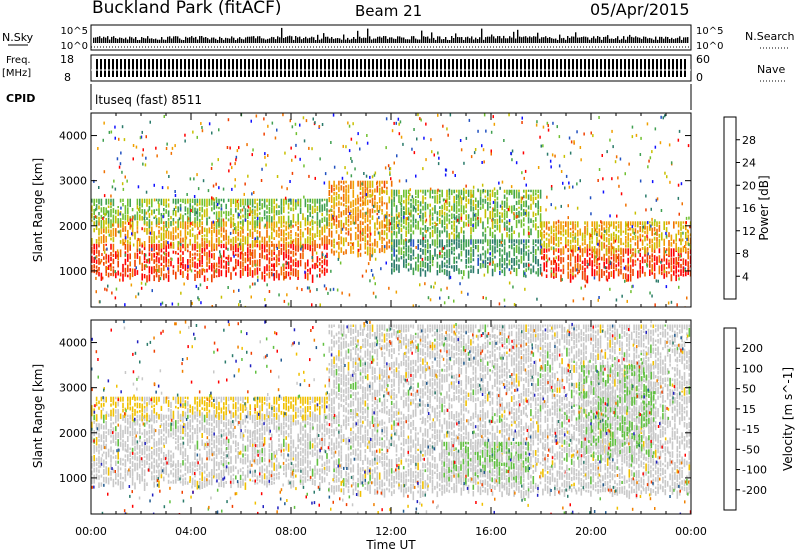 The height and width of the screenshot is (554, 800). I want to click on station-title: Buckland Park (fitACF), so click(187, 9).